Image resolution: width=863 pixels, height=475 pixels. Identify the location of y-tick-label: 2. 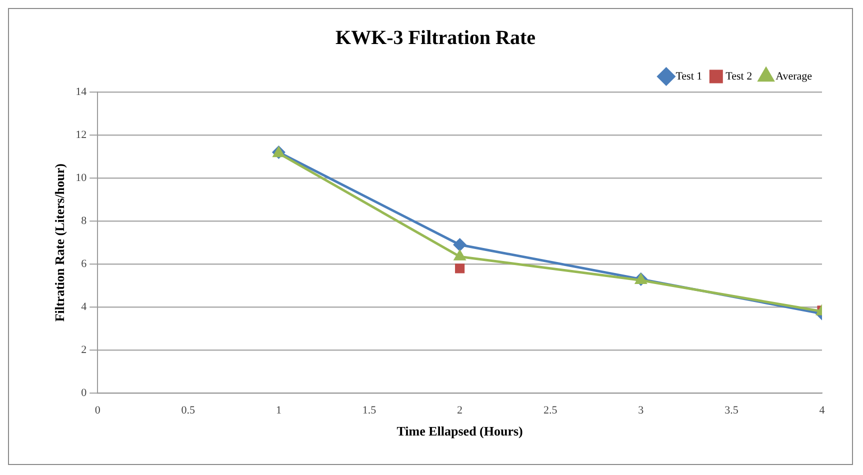
(84, 350).